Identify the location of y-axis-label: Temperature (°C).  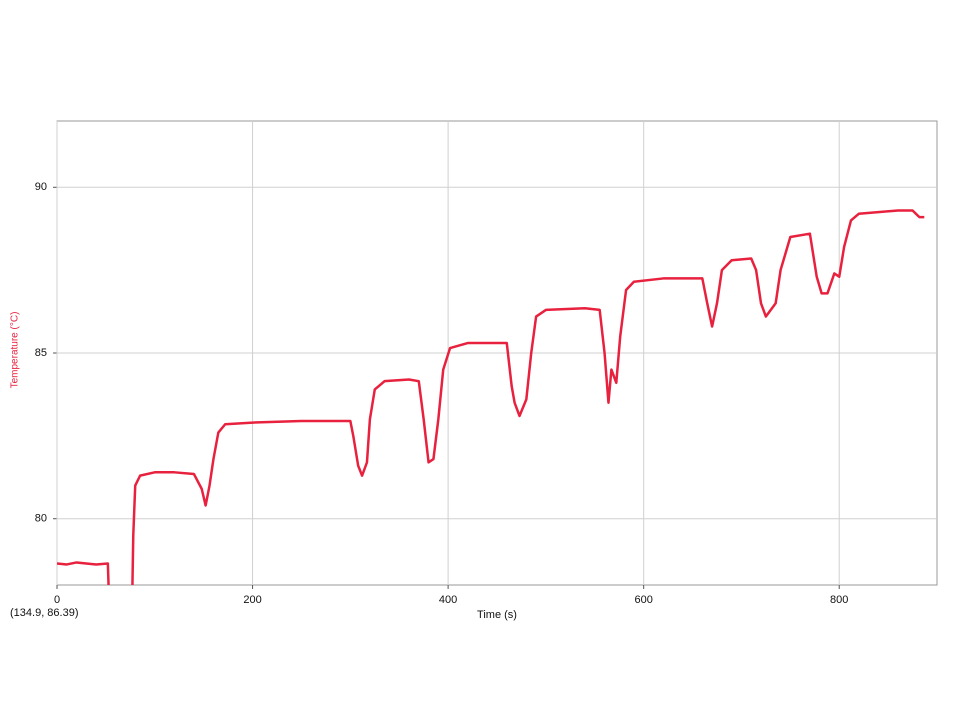
(15, 350).